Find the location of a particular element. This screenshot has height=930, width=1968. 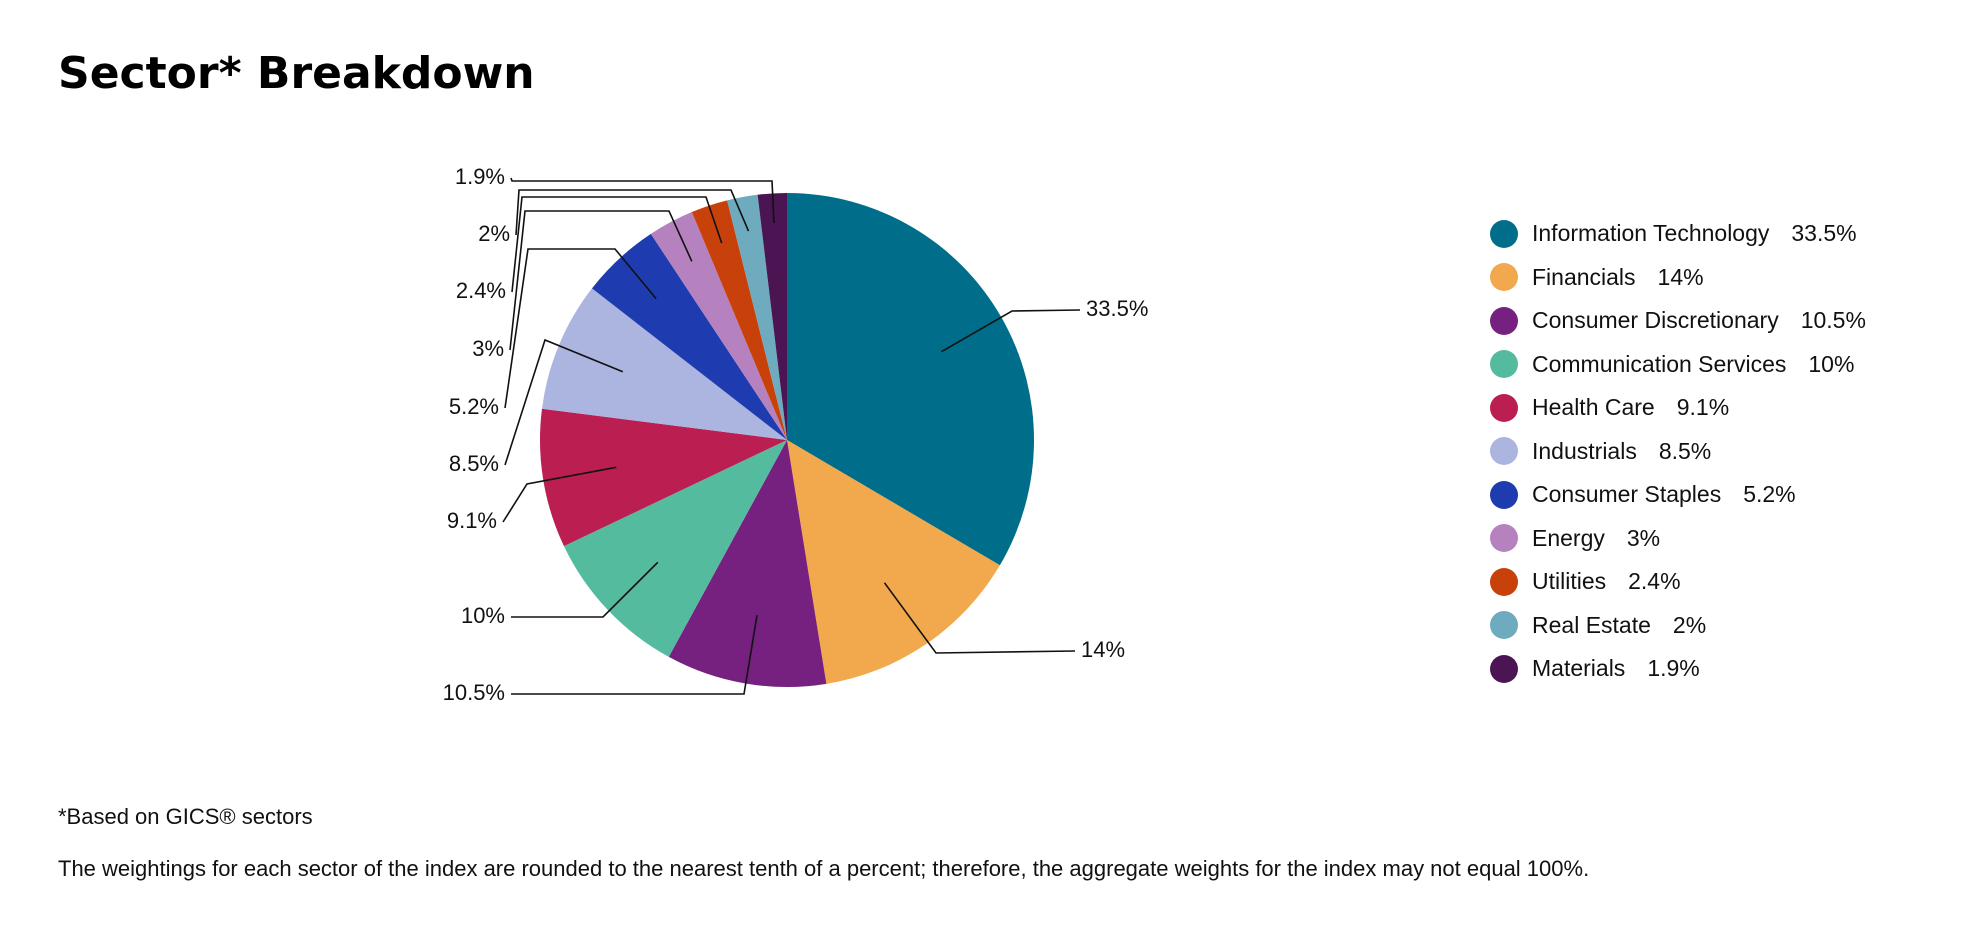

pie-slice-health-care is located at coordinates (663, 477).